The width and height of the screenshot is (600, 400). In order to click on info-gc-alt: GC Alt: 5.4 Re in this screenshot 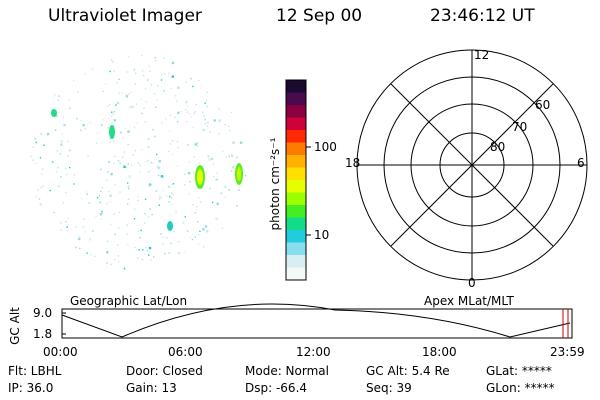, I will do `click(408, 371)`.